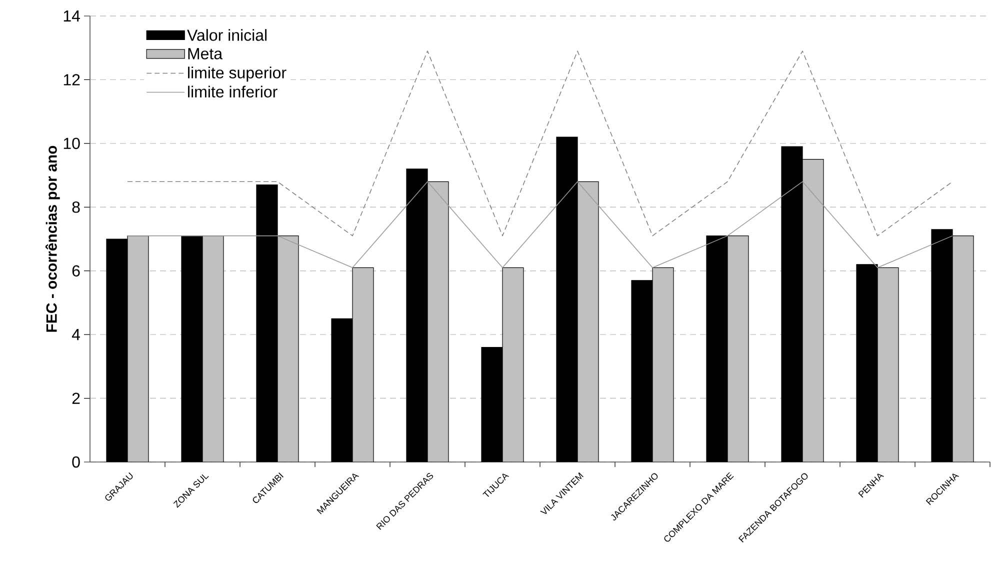 The width and height of the screenshot is (999, 588). Describe the element at coordinates (233, 92) in the screenshot. I see `legend-label: limite inferior` at that location.